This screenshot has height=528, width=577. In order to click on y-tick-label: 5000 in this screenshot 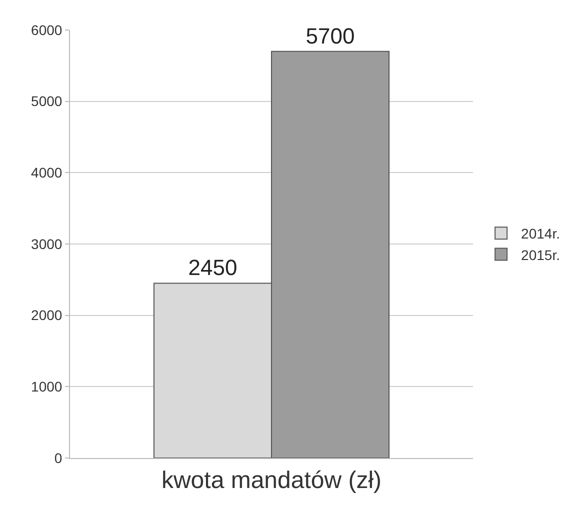, I will do `click(46, 101)`.